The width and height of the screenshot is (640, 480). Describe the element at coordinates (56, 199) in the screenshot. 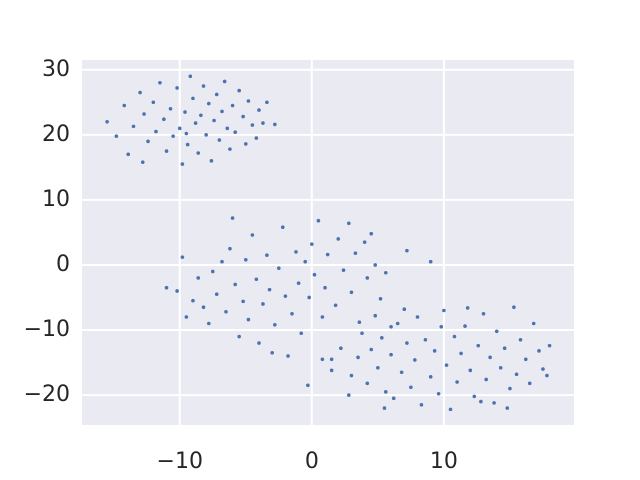

I see `y-tick-label: 10` at that location.